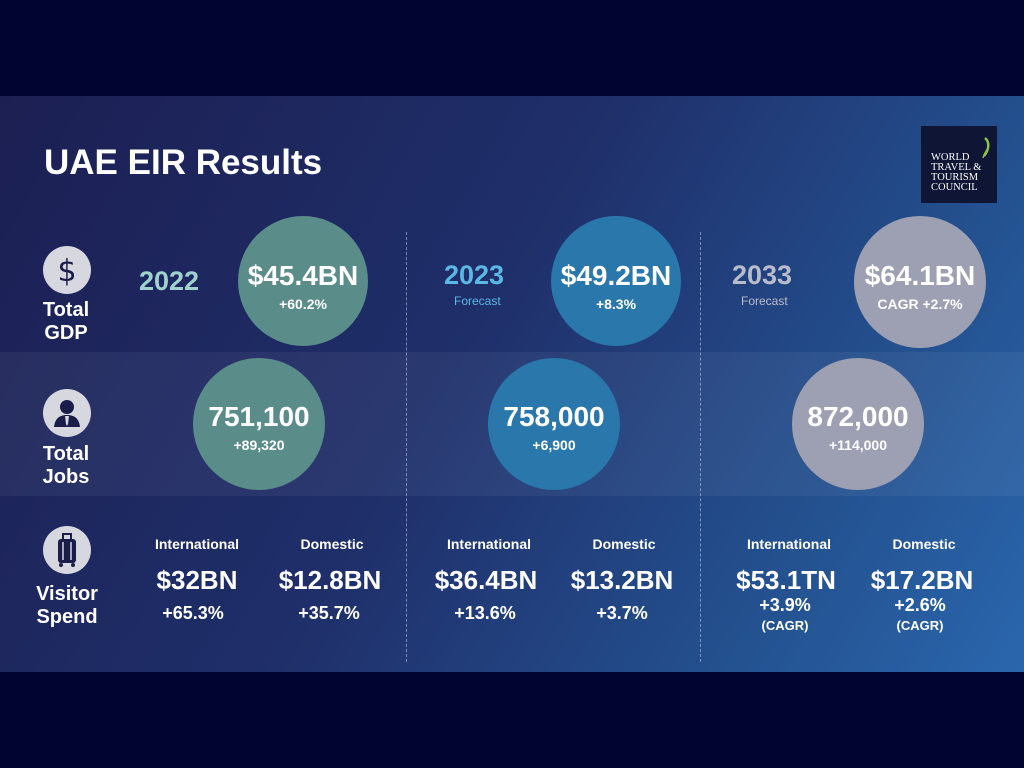 The width and height of the screenshot is (1024, 768). What do you see at coordinates (858, 416) in the screenshot?
I see `jobs-value: 872,000` at bounding box center [858, 416].